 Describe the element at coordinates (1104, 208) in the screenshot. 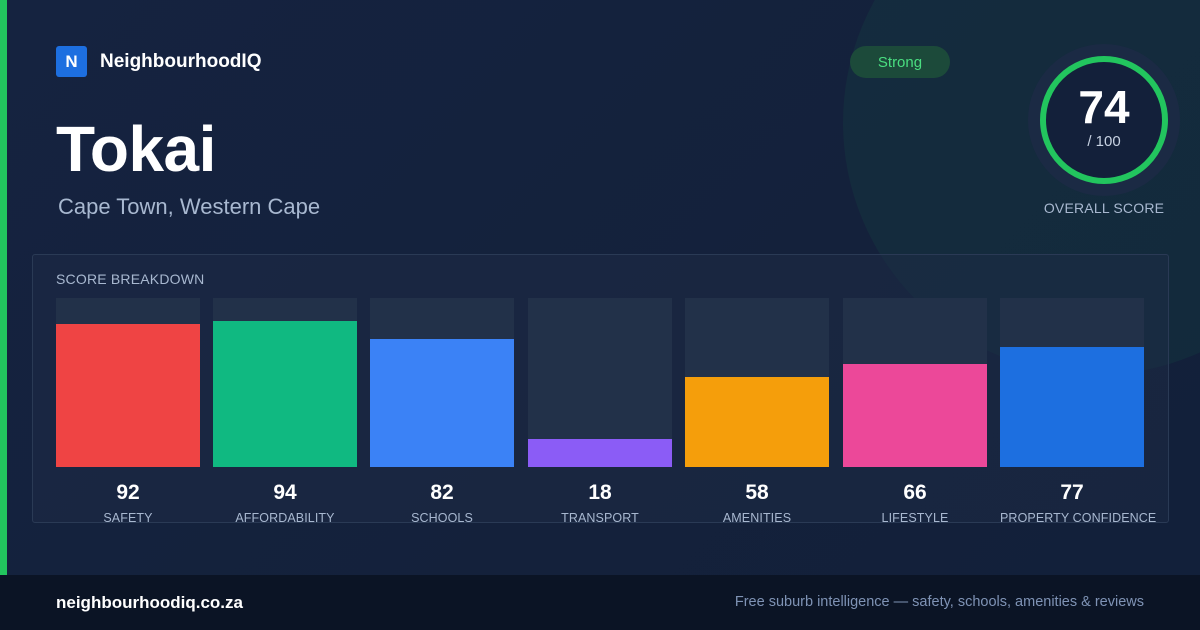

I see `overall-score-label: OVERALL SCORE` at that location.